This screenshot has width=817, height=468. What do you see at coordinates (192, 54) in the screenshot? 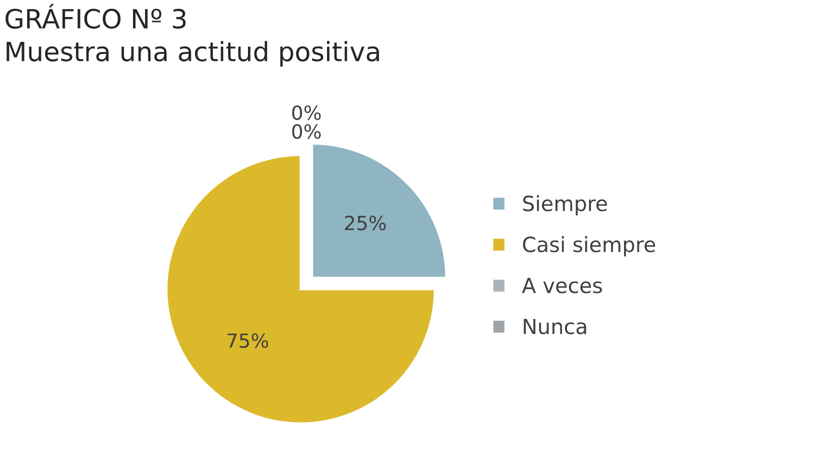
I see `chart-subtitle: Muestra una actitud positiva` at bounding box center [192, 54].